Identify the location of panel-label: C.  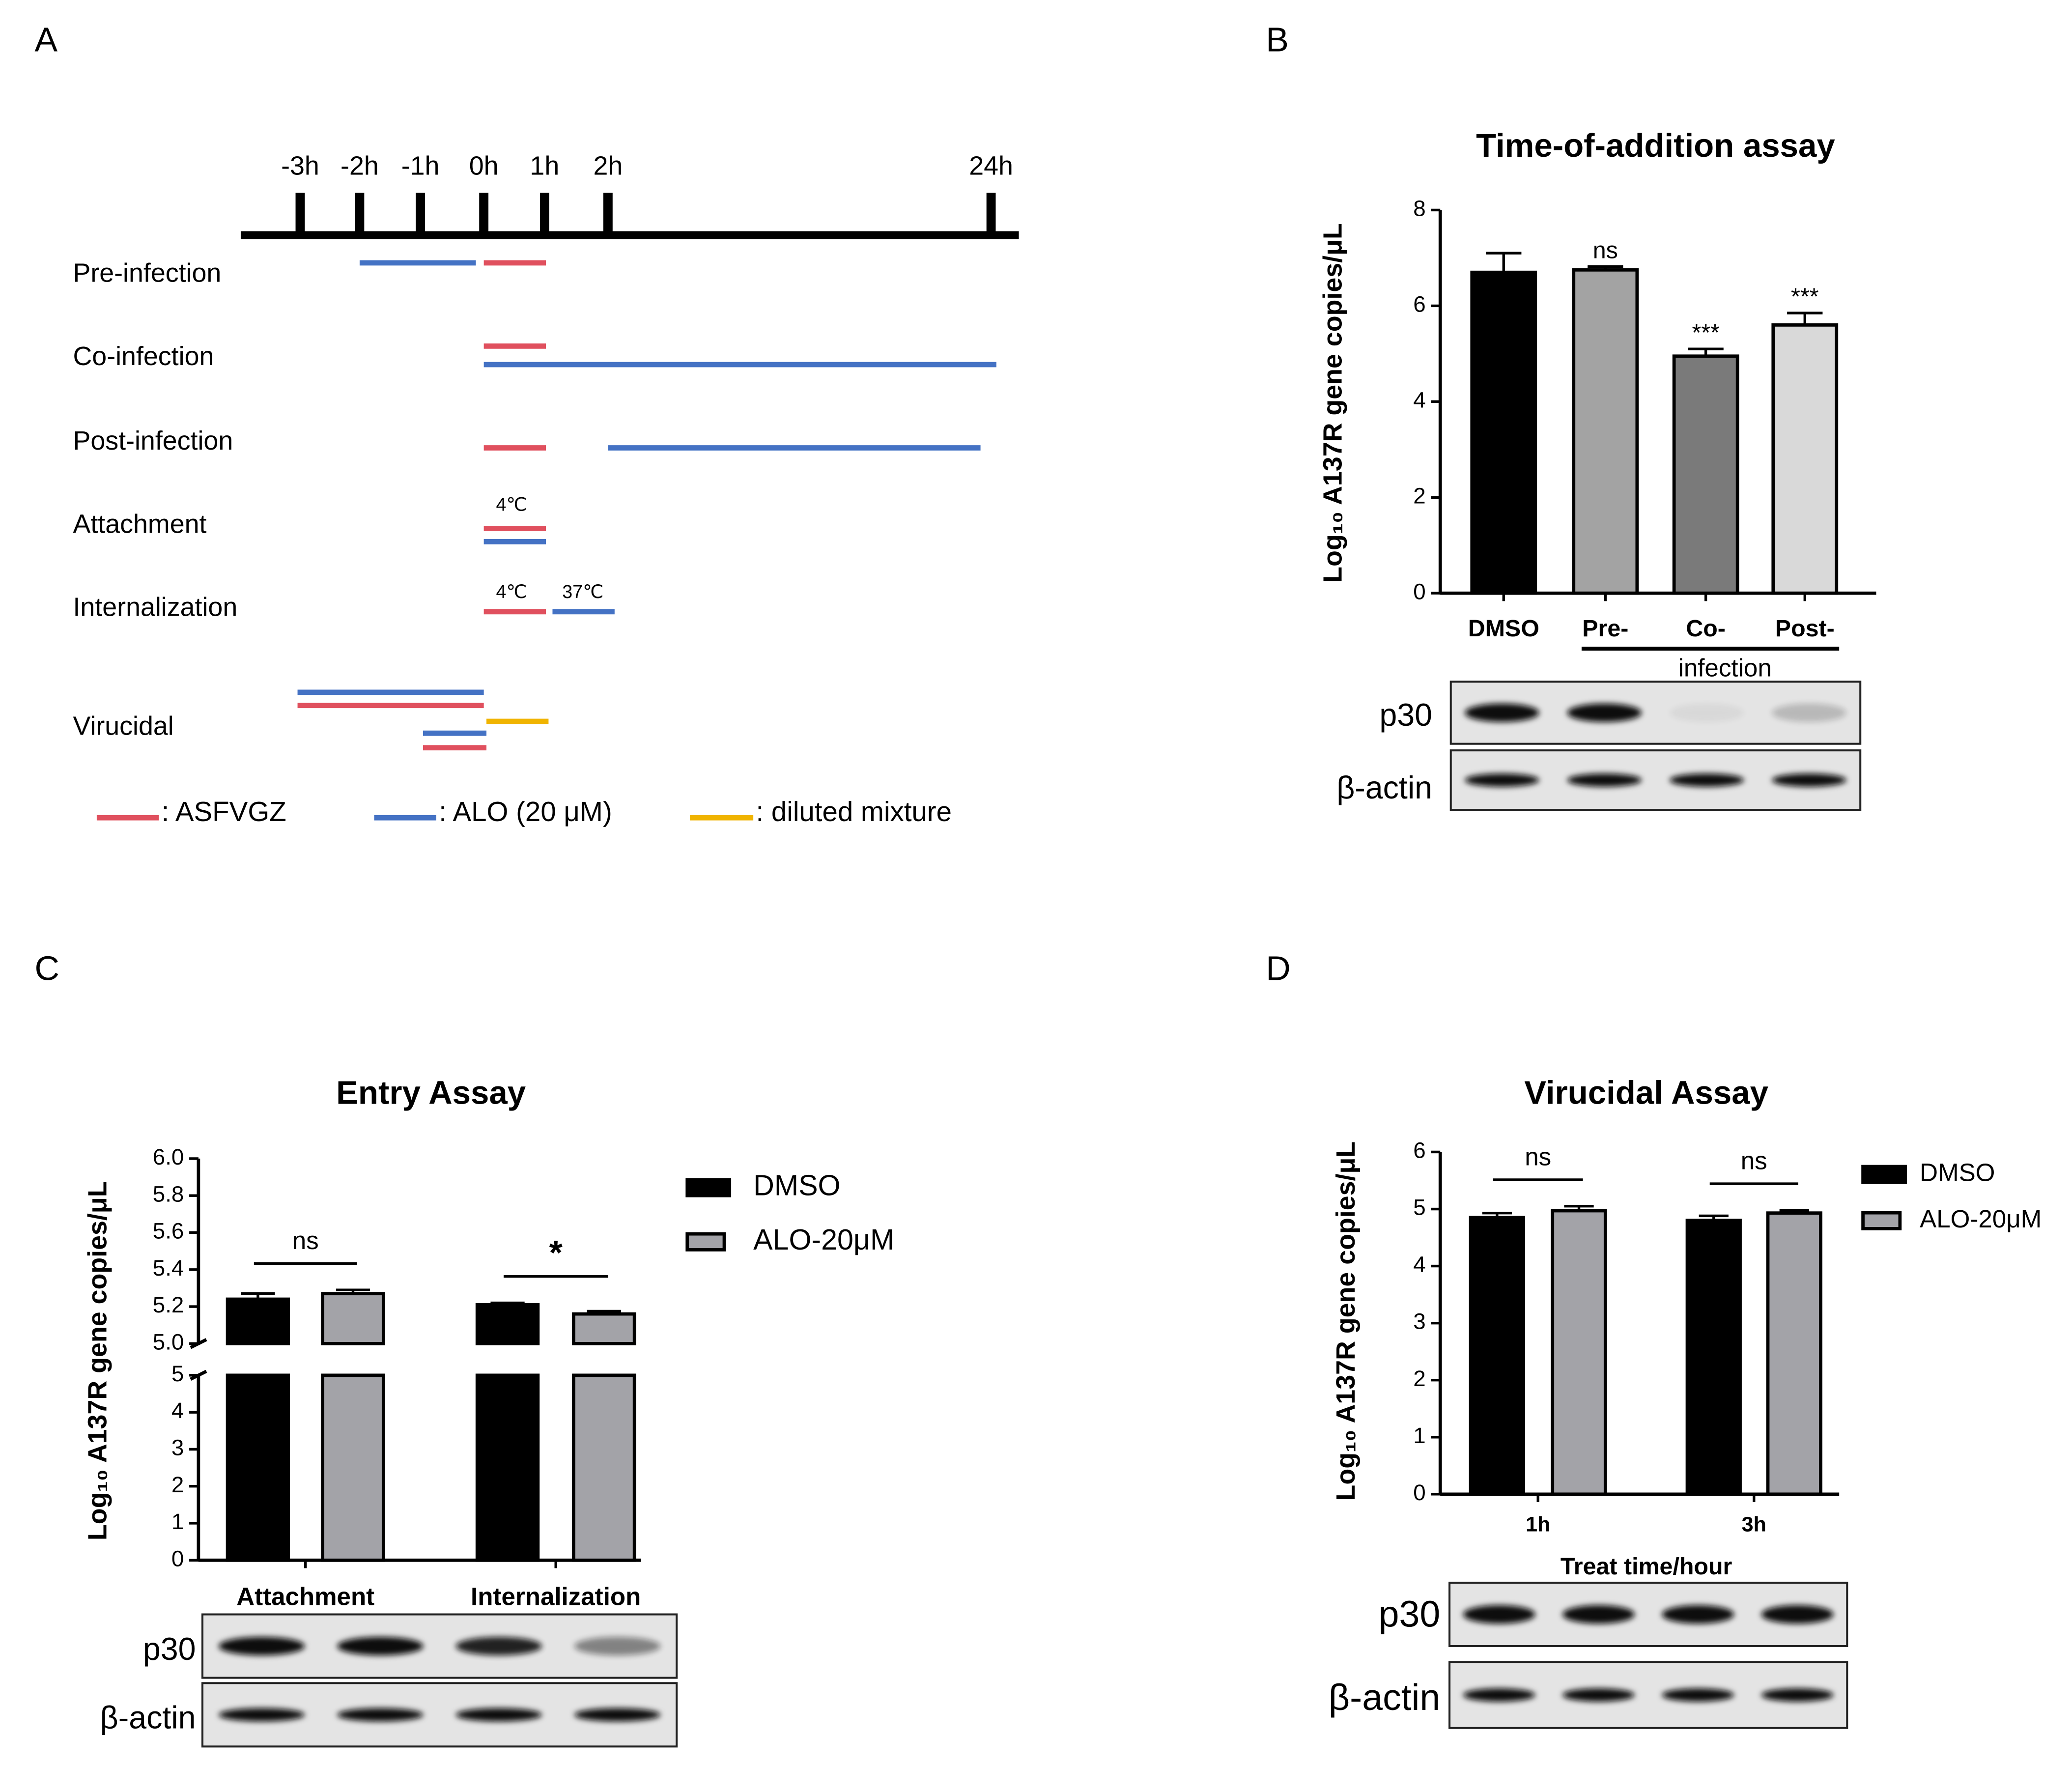
(47, 968).